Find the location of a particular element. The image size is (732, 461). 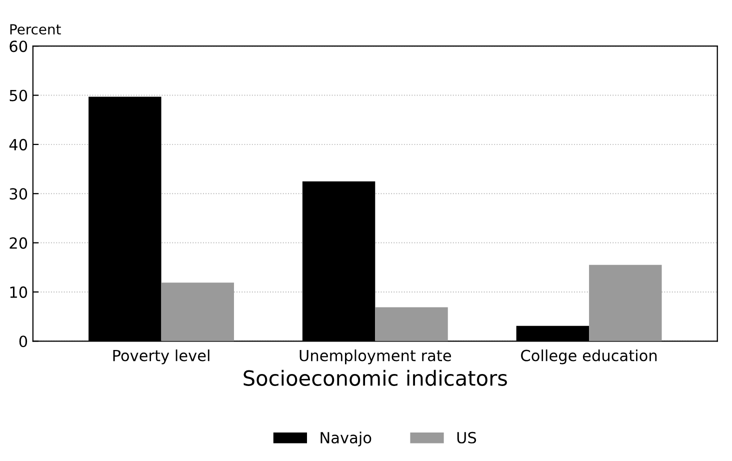

x-tick-label: Unemployment rate is located at coordinates (375, 356).